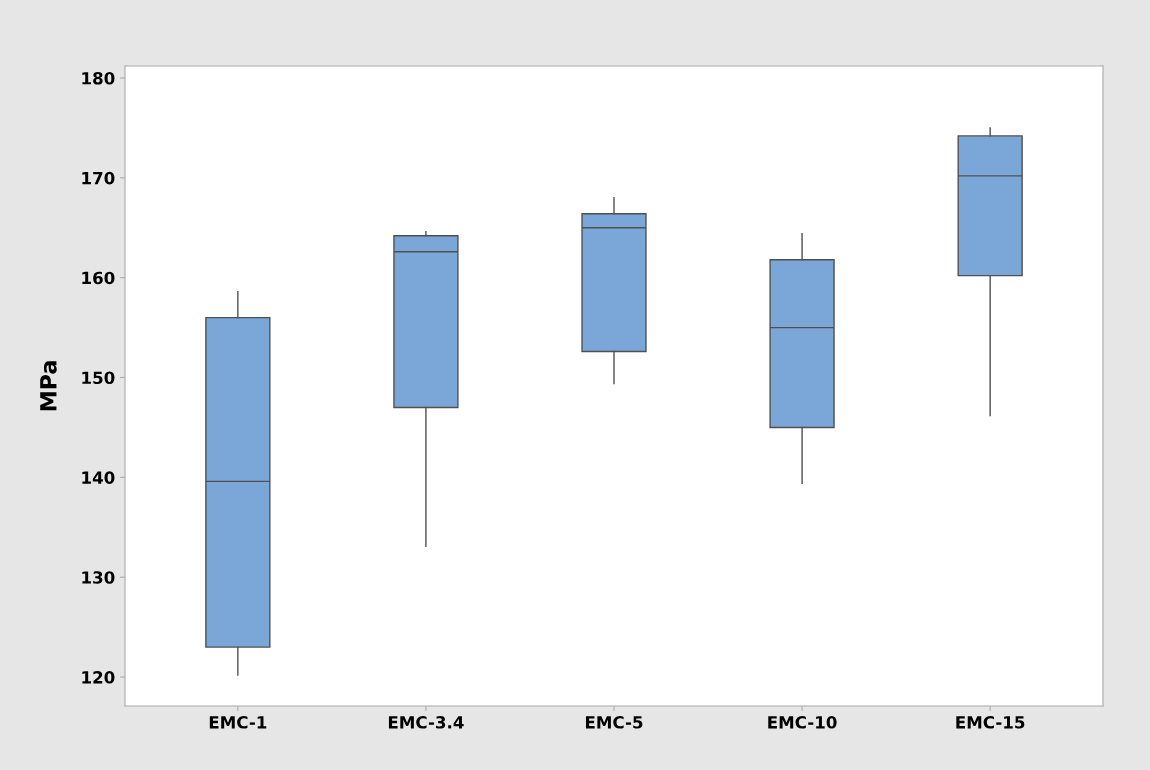 This screenshot has height=770, width=1150. Describe the element at coordinates (238, 722) in the screenshot. I see `x-tick-label: EMC-1` at that location.